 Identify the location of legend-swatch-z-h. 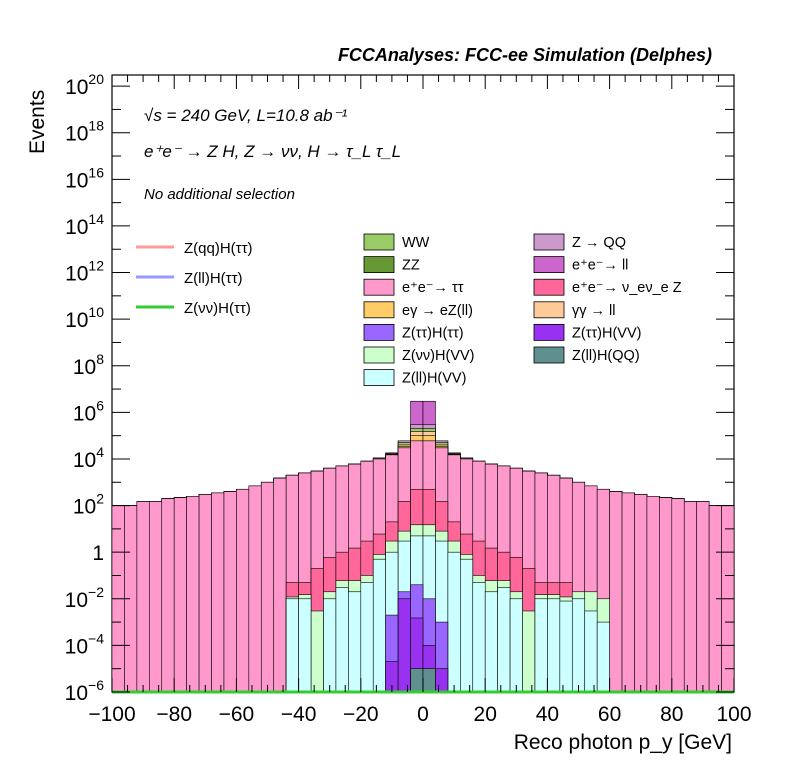
(379, 332).